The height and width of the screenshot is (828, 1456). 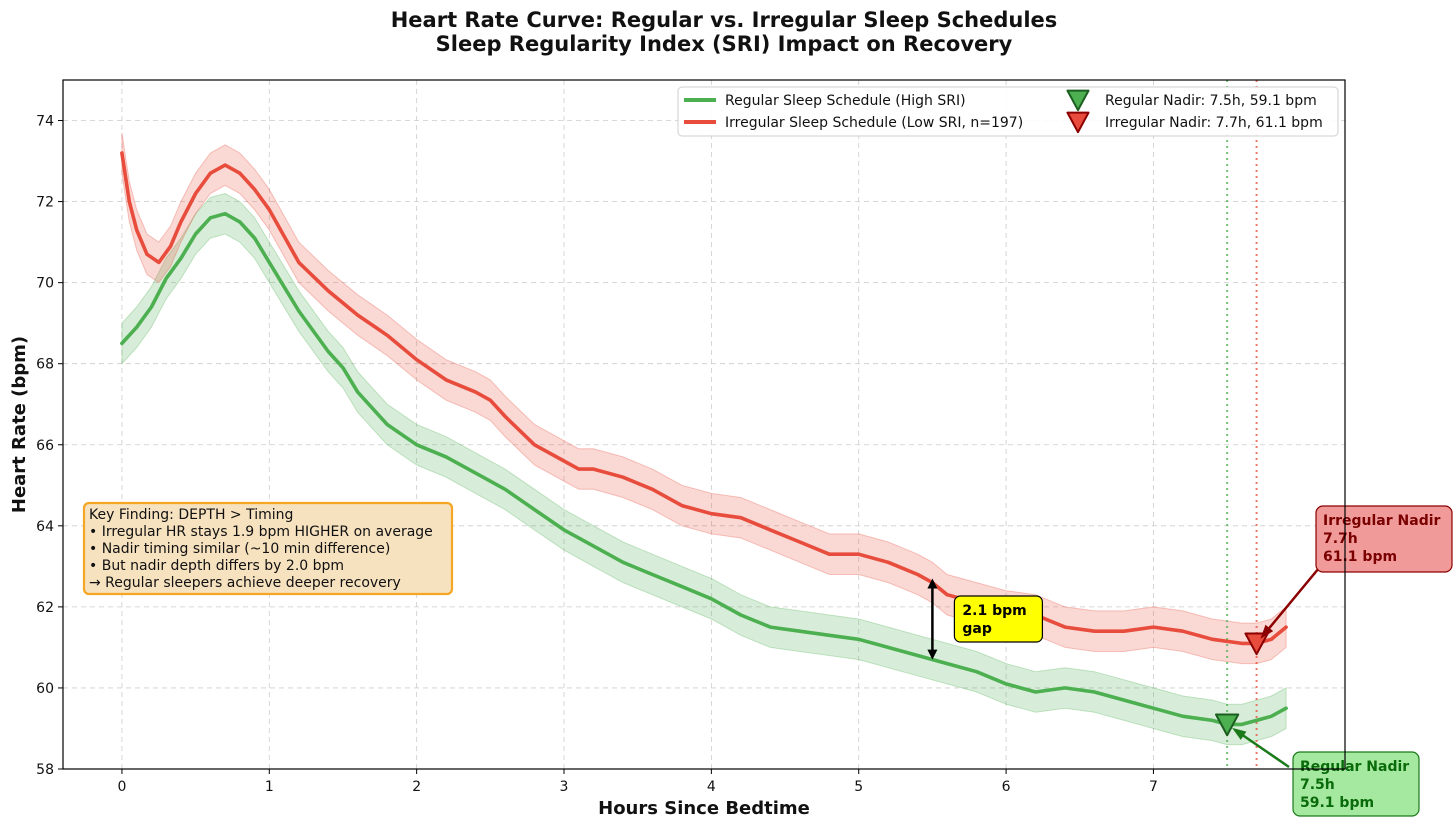 I want to click on y-tick-label: 62, so click(x=45, y=608).